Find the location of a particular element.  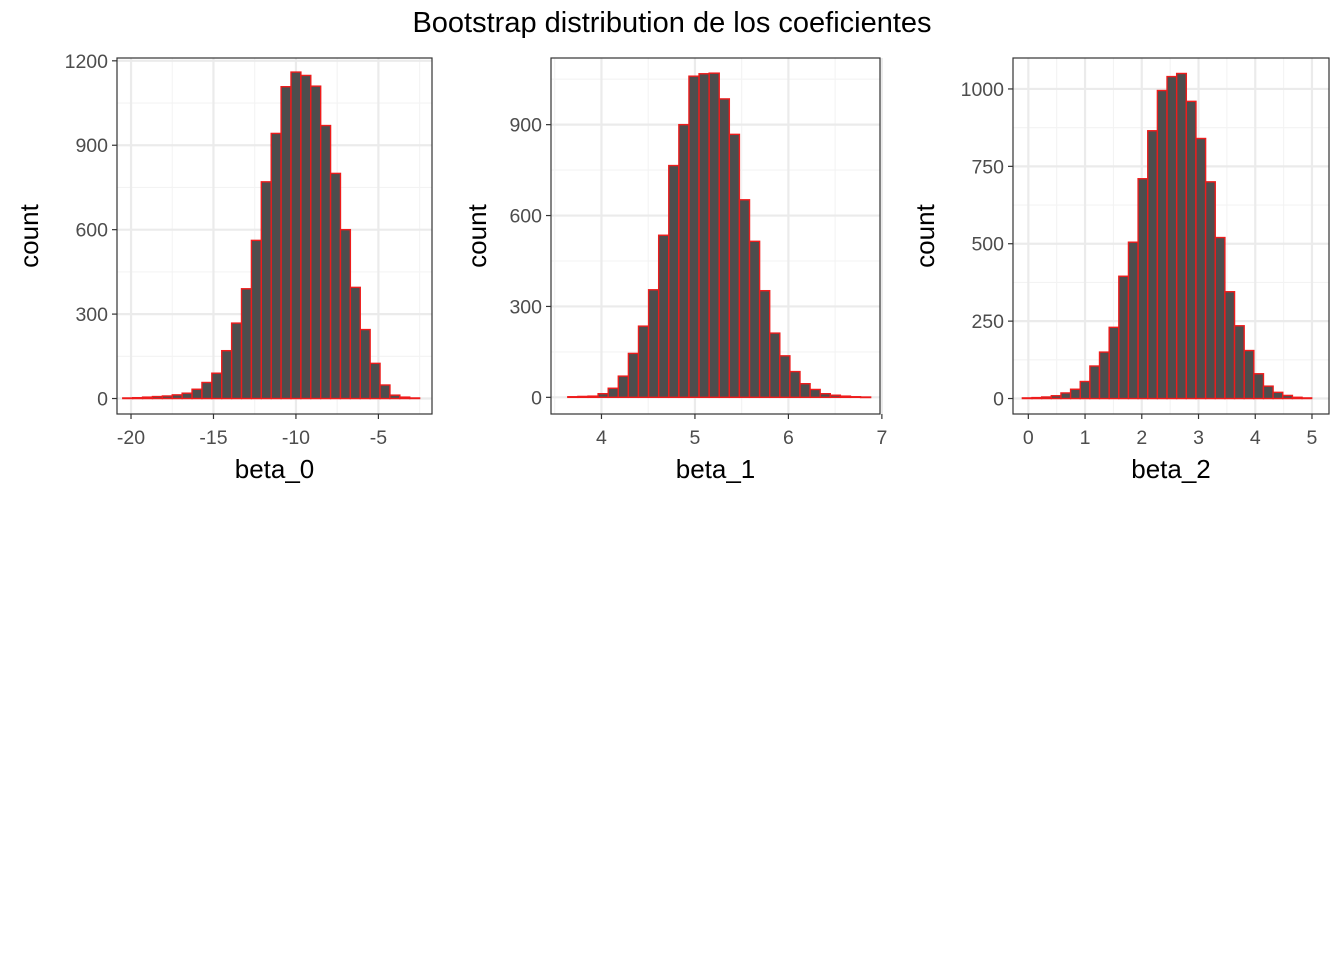

x-tick-label: -15 is located at coordinates (213, 438).